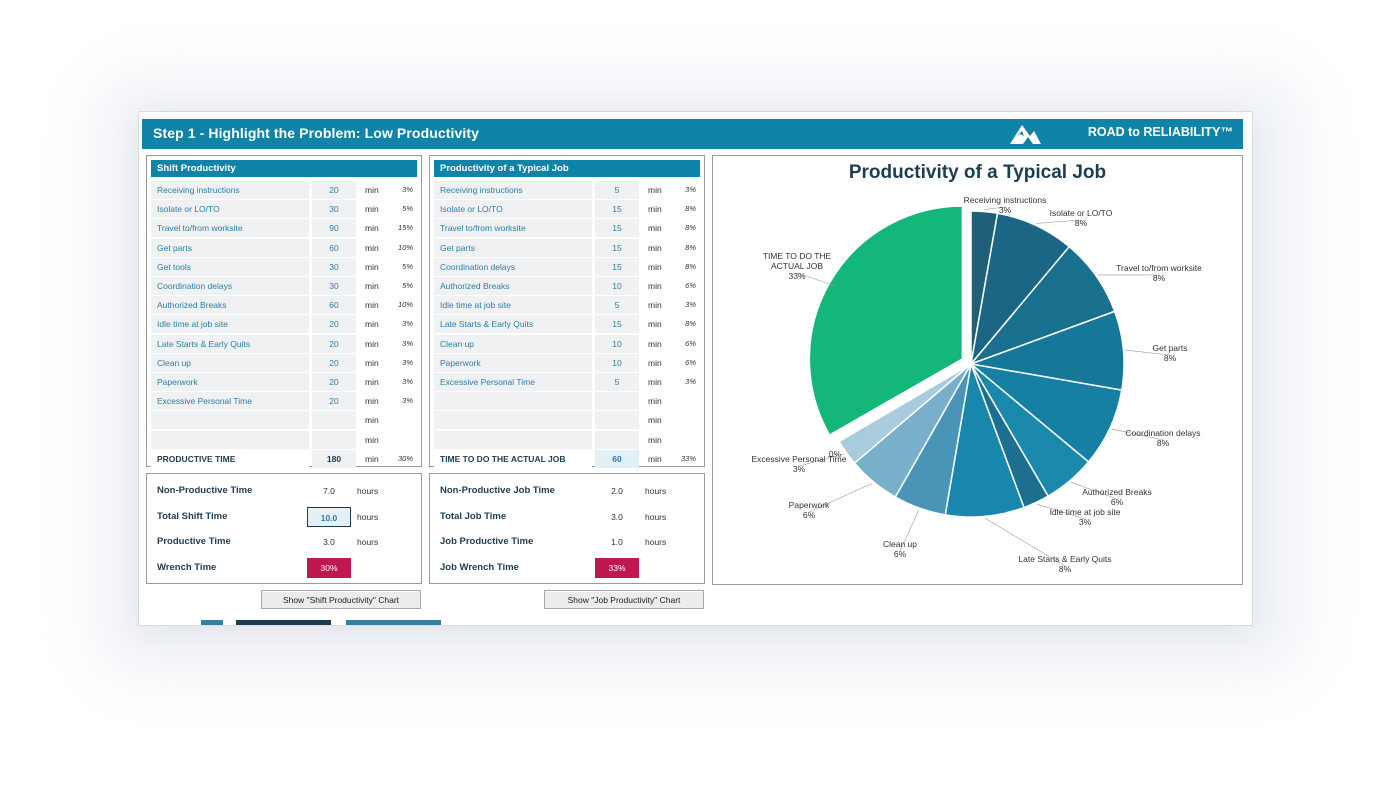  Describe the element at coordinates (284, 382) in the screenshot. I see `table-row: Paperwork 20 min 3%` at that location.